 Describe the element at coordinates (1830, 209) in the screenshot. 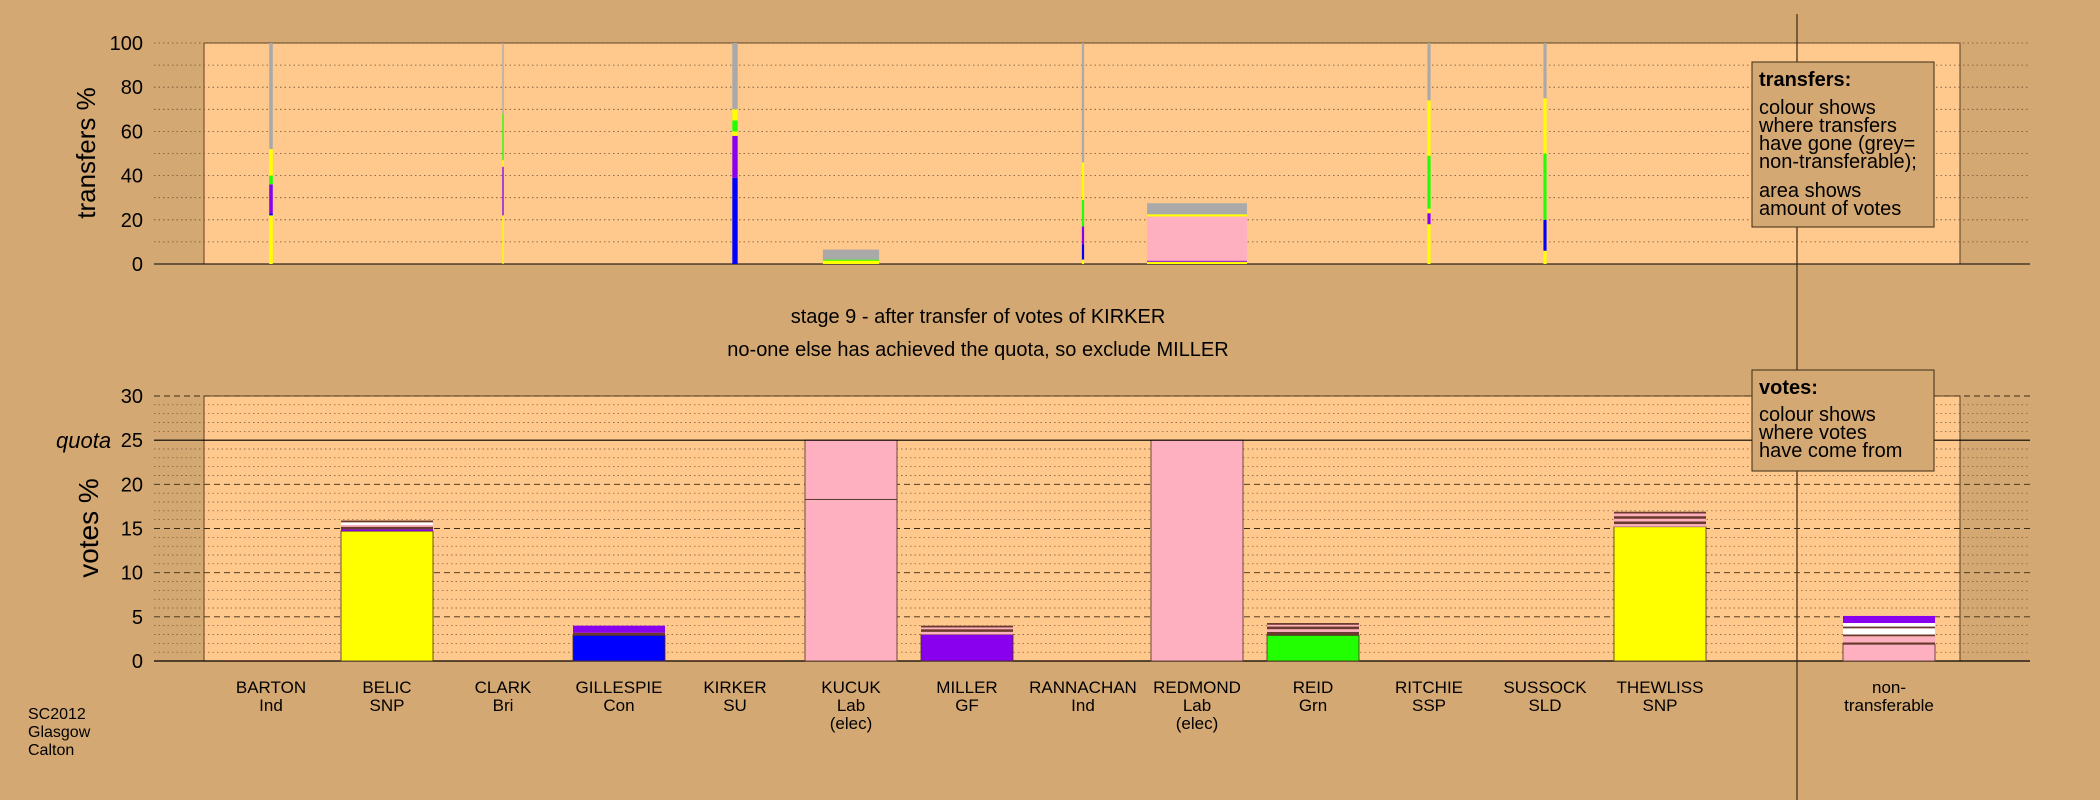

I see `transfers-legend-line: amount of votes` at that location.